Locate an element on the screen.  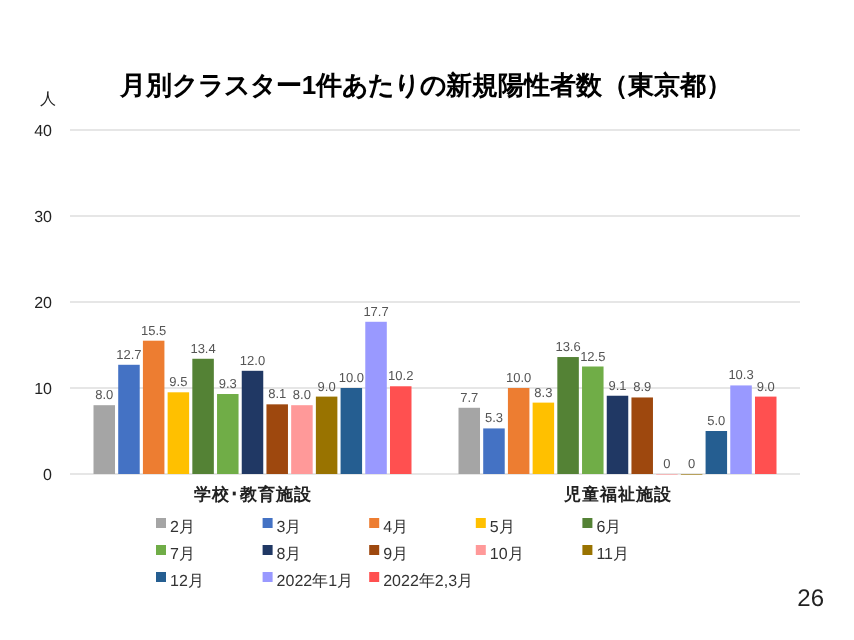
legend-label: 9月 is located at coordinates (396, 554).